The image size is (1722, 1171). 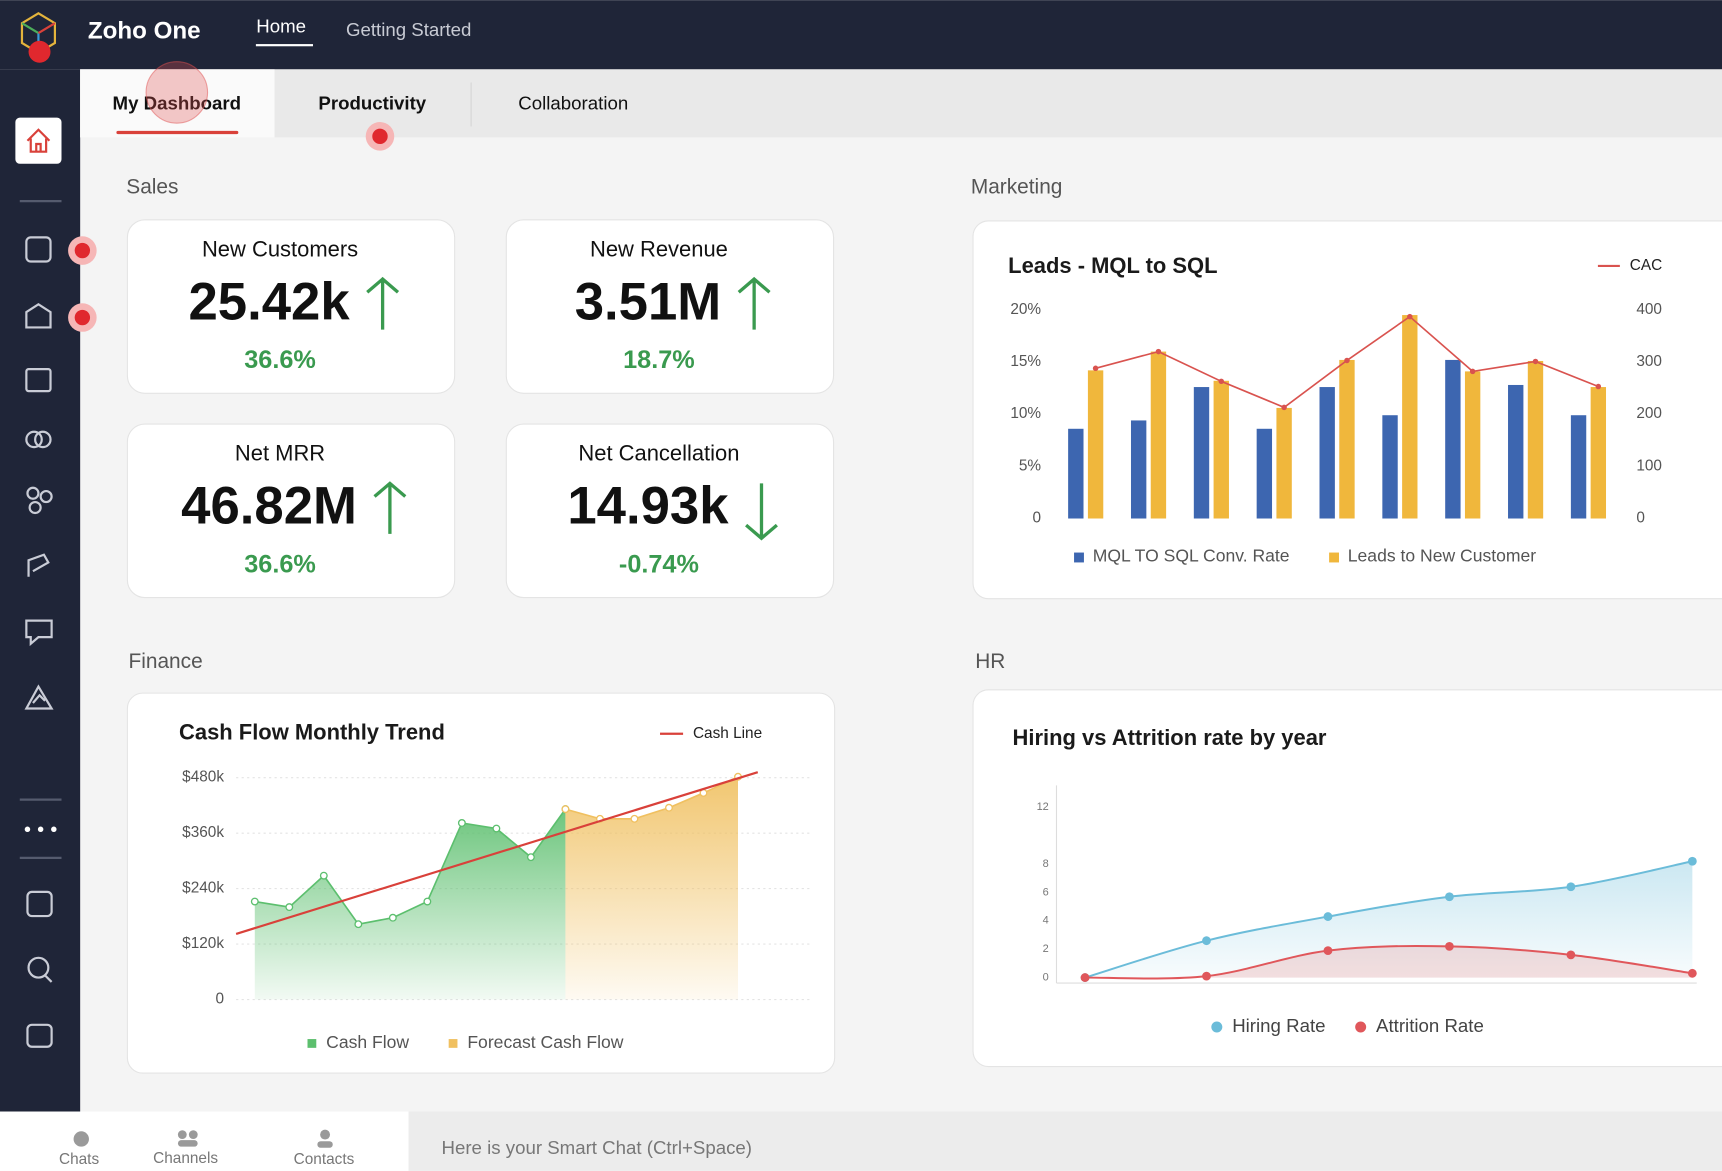 I want to click on chat-placeholder: Here is your Smart Chat (Ctrl+Space), so click(x=596, y=1147).